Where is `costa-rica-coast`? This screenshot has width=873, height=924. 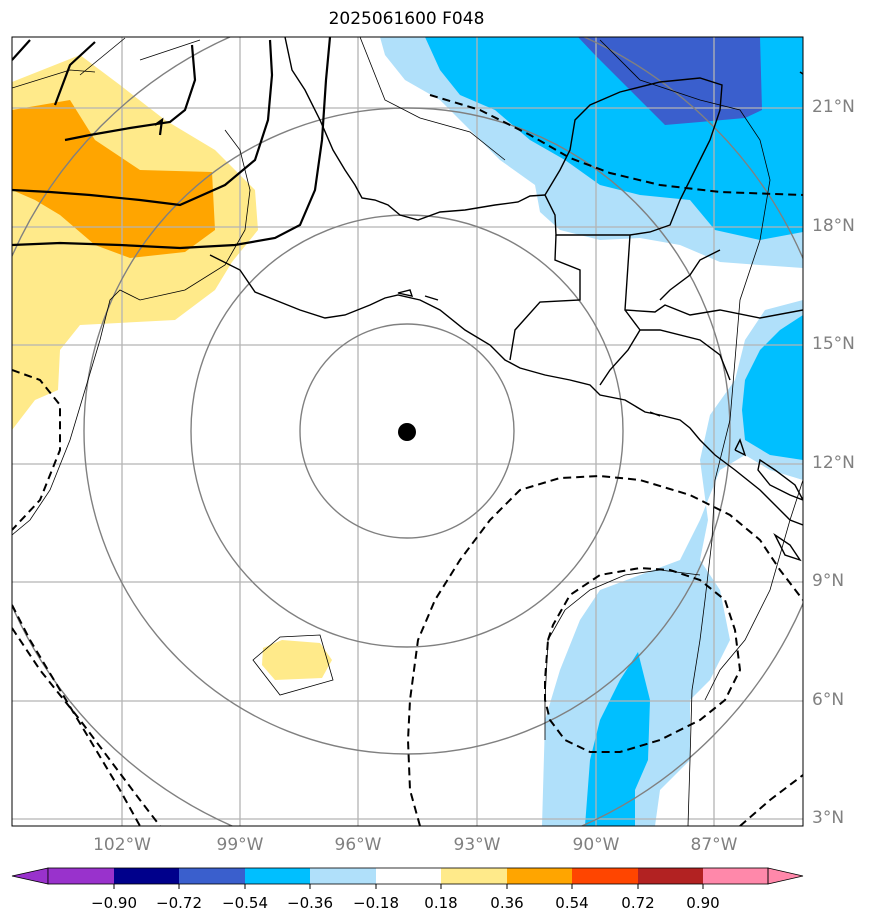
costa-rica-coast is located at coordinates (768, 500).